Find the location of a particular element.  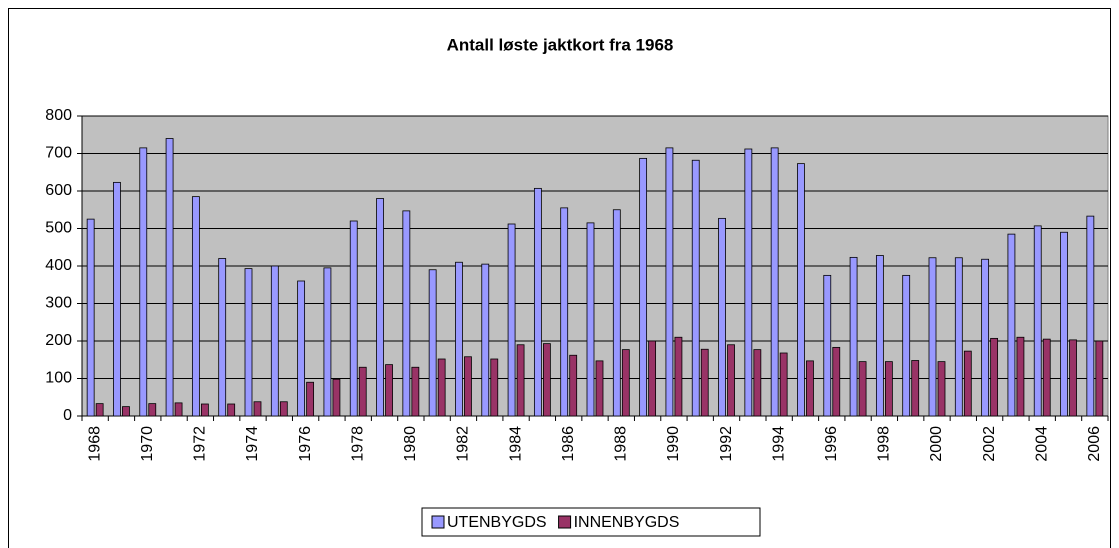

y-tick-label: 600 is located at coordinates (58, 190).